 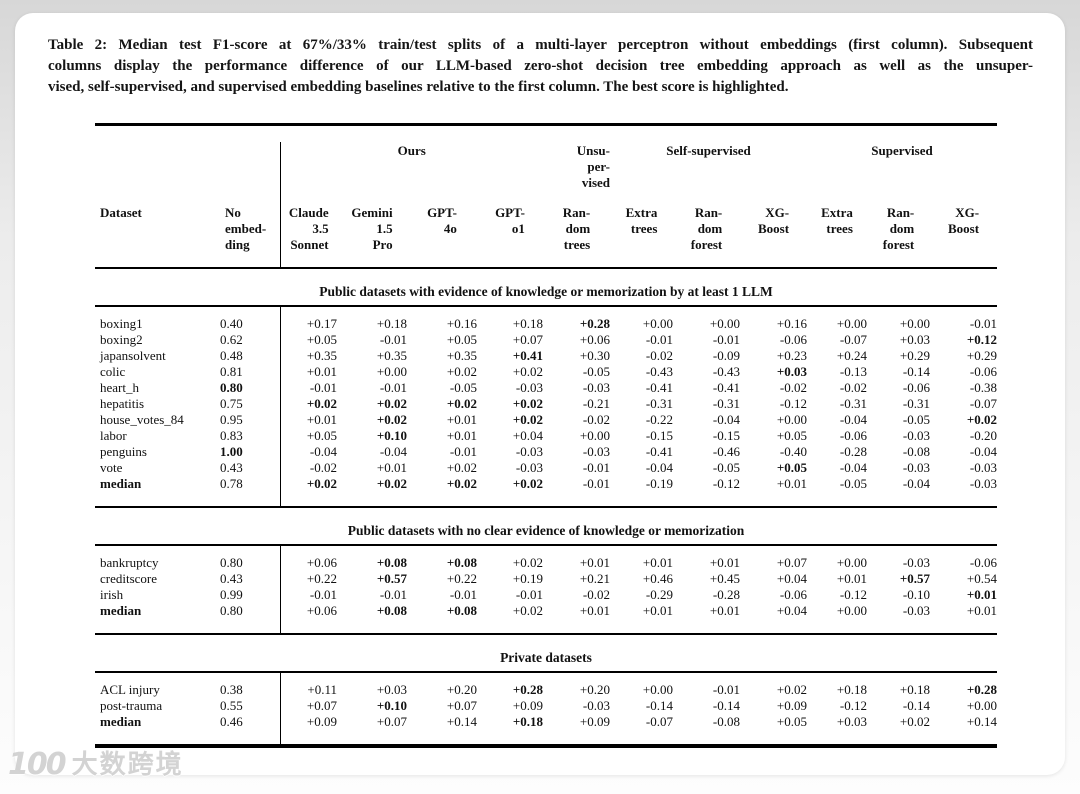 I want to click on watermark: 100 大数跨境, so click(x=96, y=764).